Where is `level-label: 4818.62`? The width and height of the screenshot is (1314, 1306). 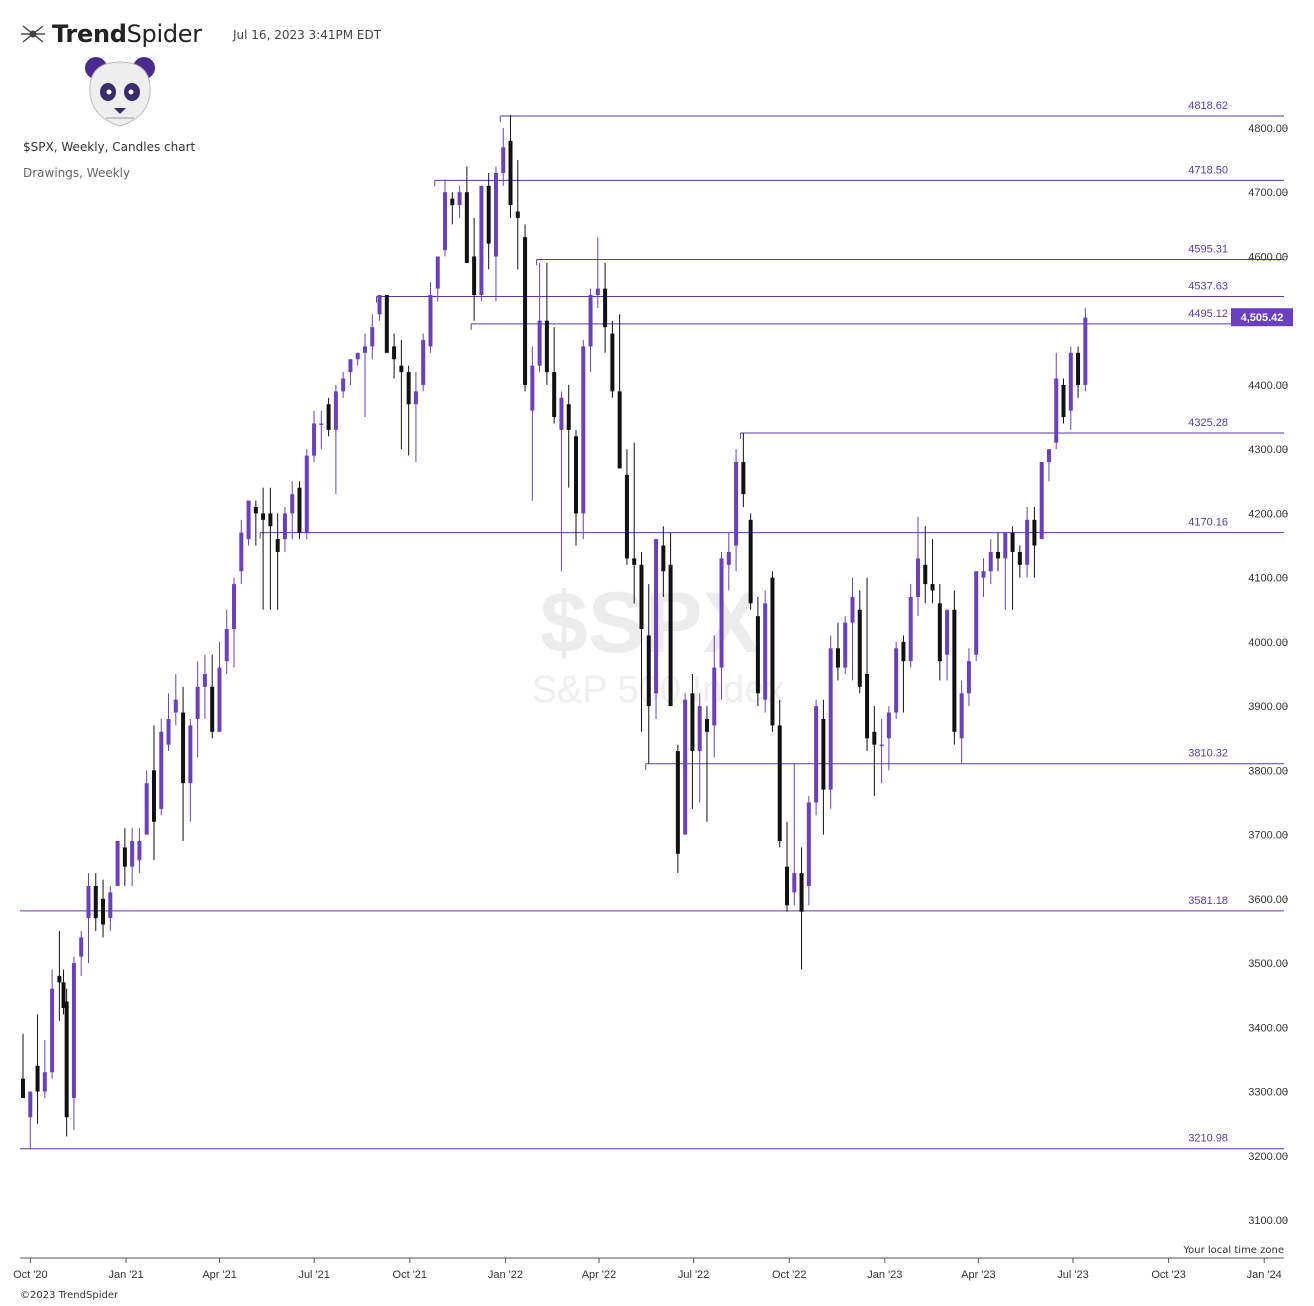 level-label: 4818.62 is located at coordinates (1208, 106).